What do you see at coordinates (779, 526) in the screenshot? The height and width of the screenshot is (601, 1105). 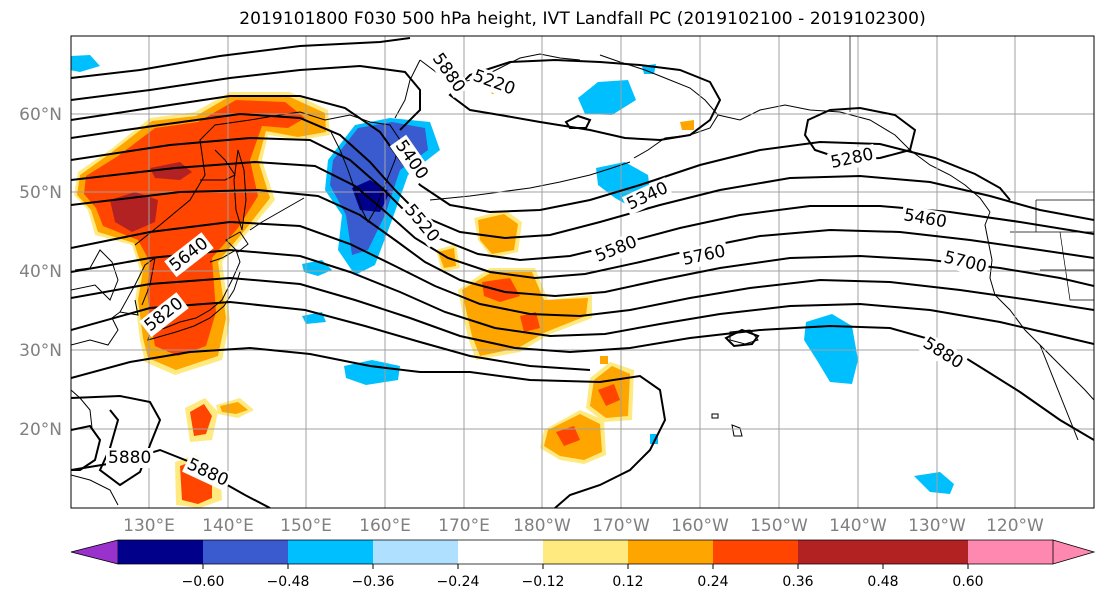 I see `lon-label: 150°W` at bounding box center [779, 526].